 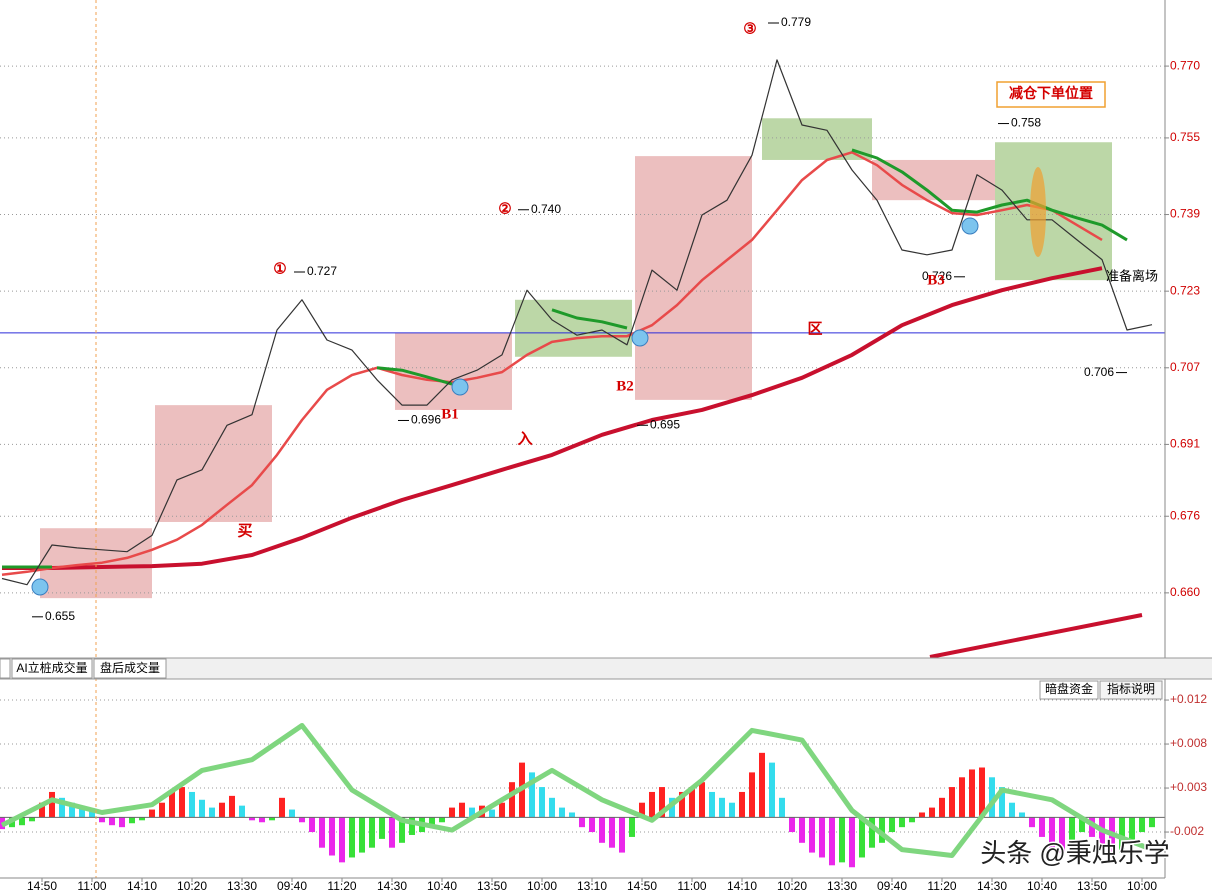 What do you see at coordinates (244, 530) in the screenshot?
I see `note: 买` at bounding box center [244, 530].